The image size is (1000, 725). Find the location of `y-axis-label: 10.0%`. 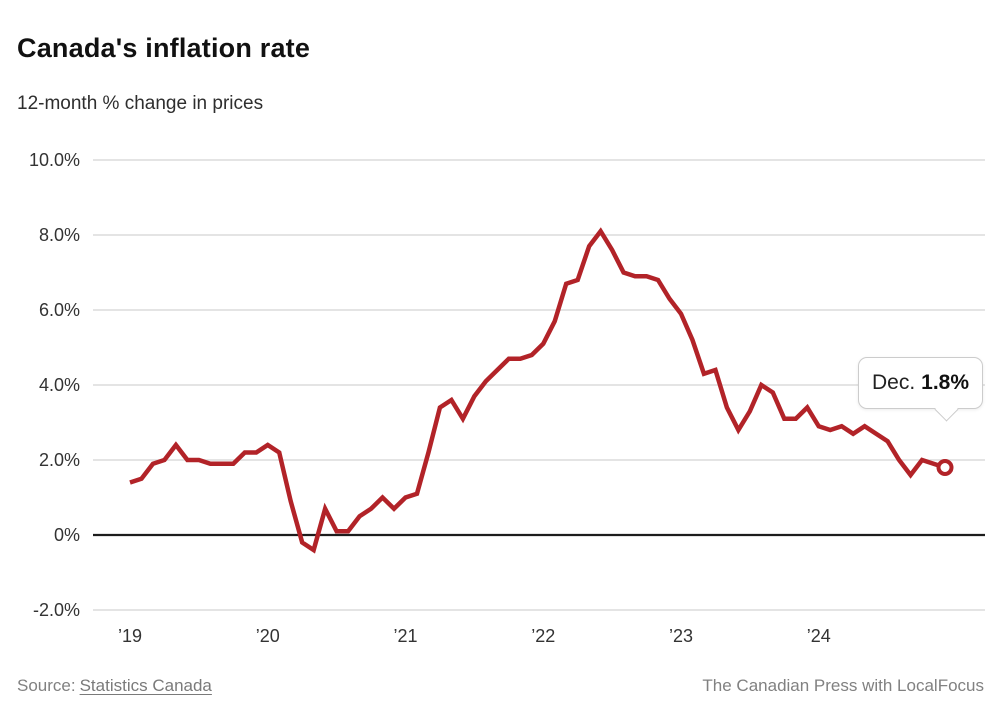

y-axis-label: 10.0% is located at coordinates (54, 160).